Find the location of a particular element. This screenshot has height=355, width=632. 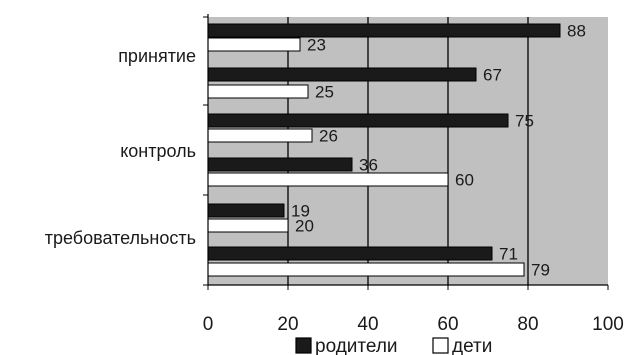

x-tick-label: 60 is located at coordinates (447, 324).